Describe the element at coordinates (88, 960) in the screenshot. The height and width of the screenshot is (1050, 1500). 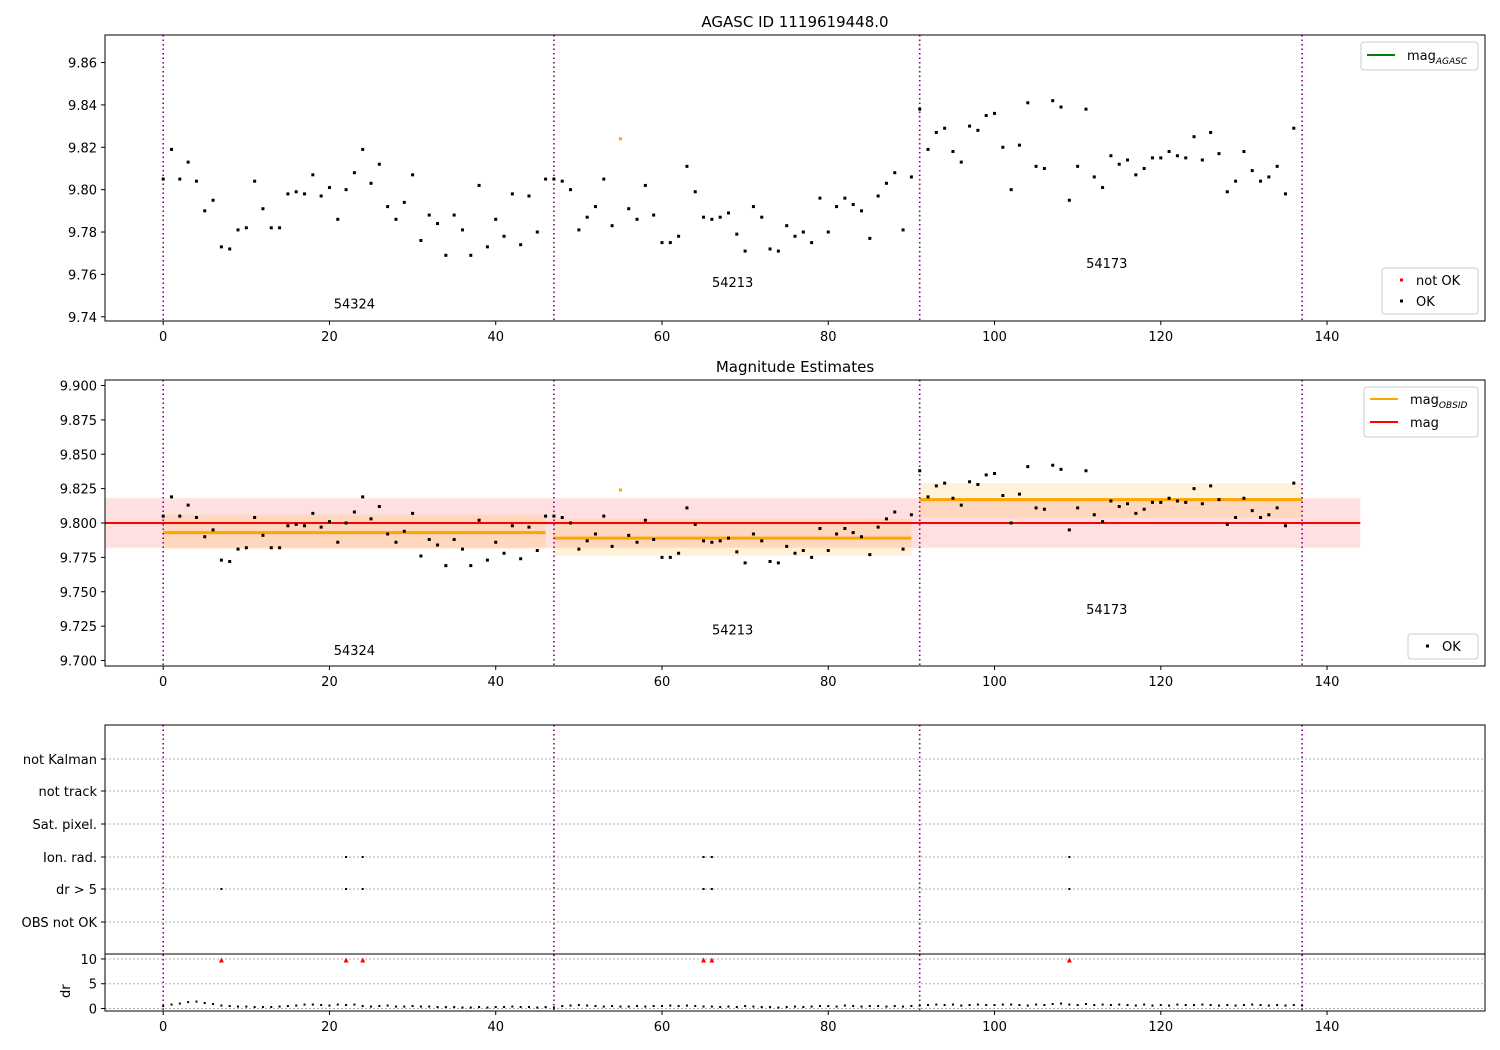
I see `dr-tick-label: 10` at that location.